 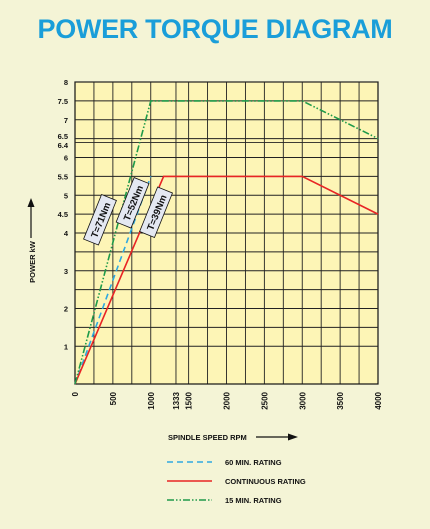 What do you see at coordinates (224, 462) in the screenshot?
I see `legend-item: 60 MIN. RATING` at bounding box center [224, 462].